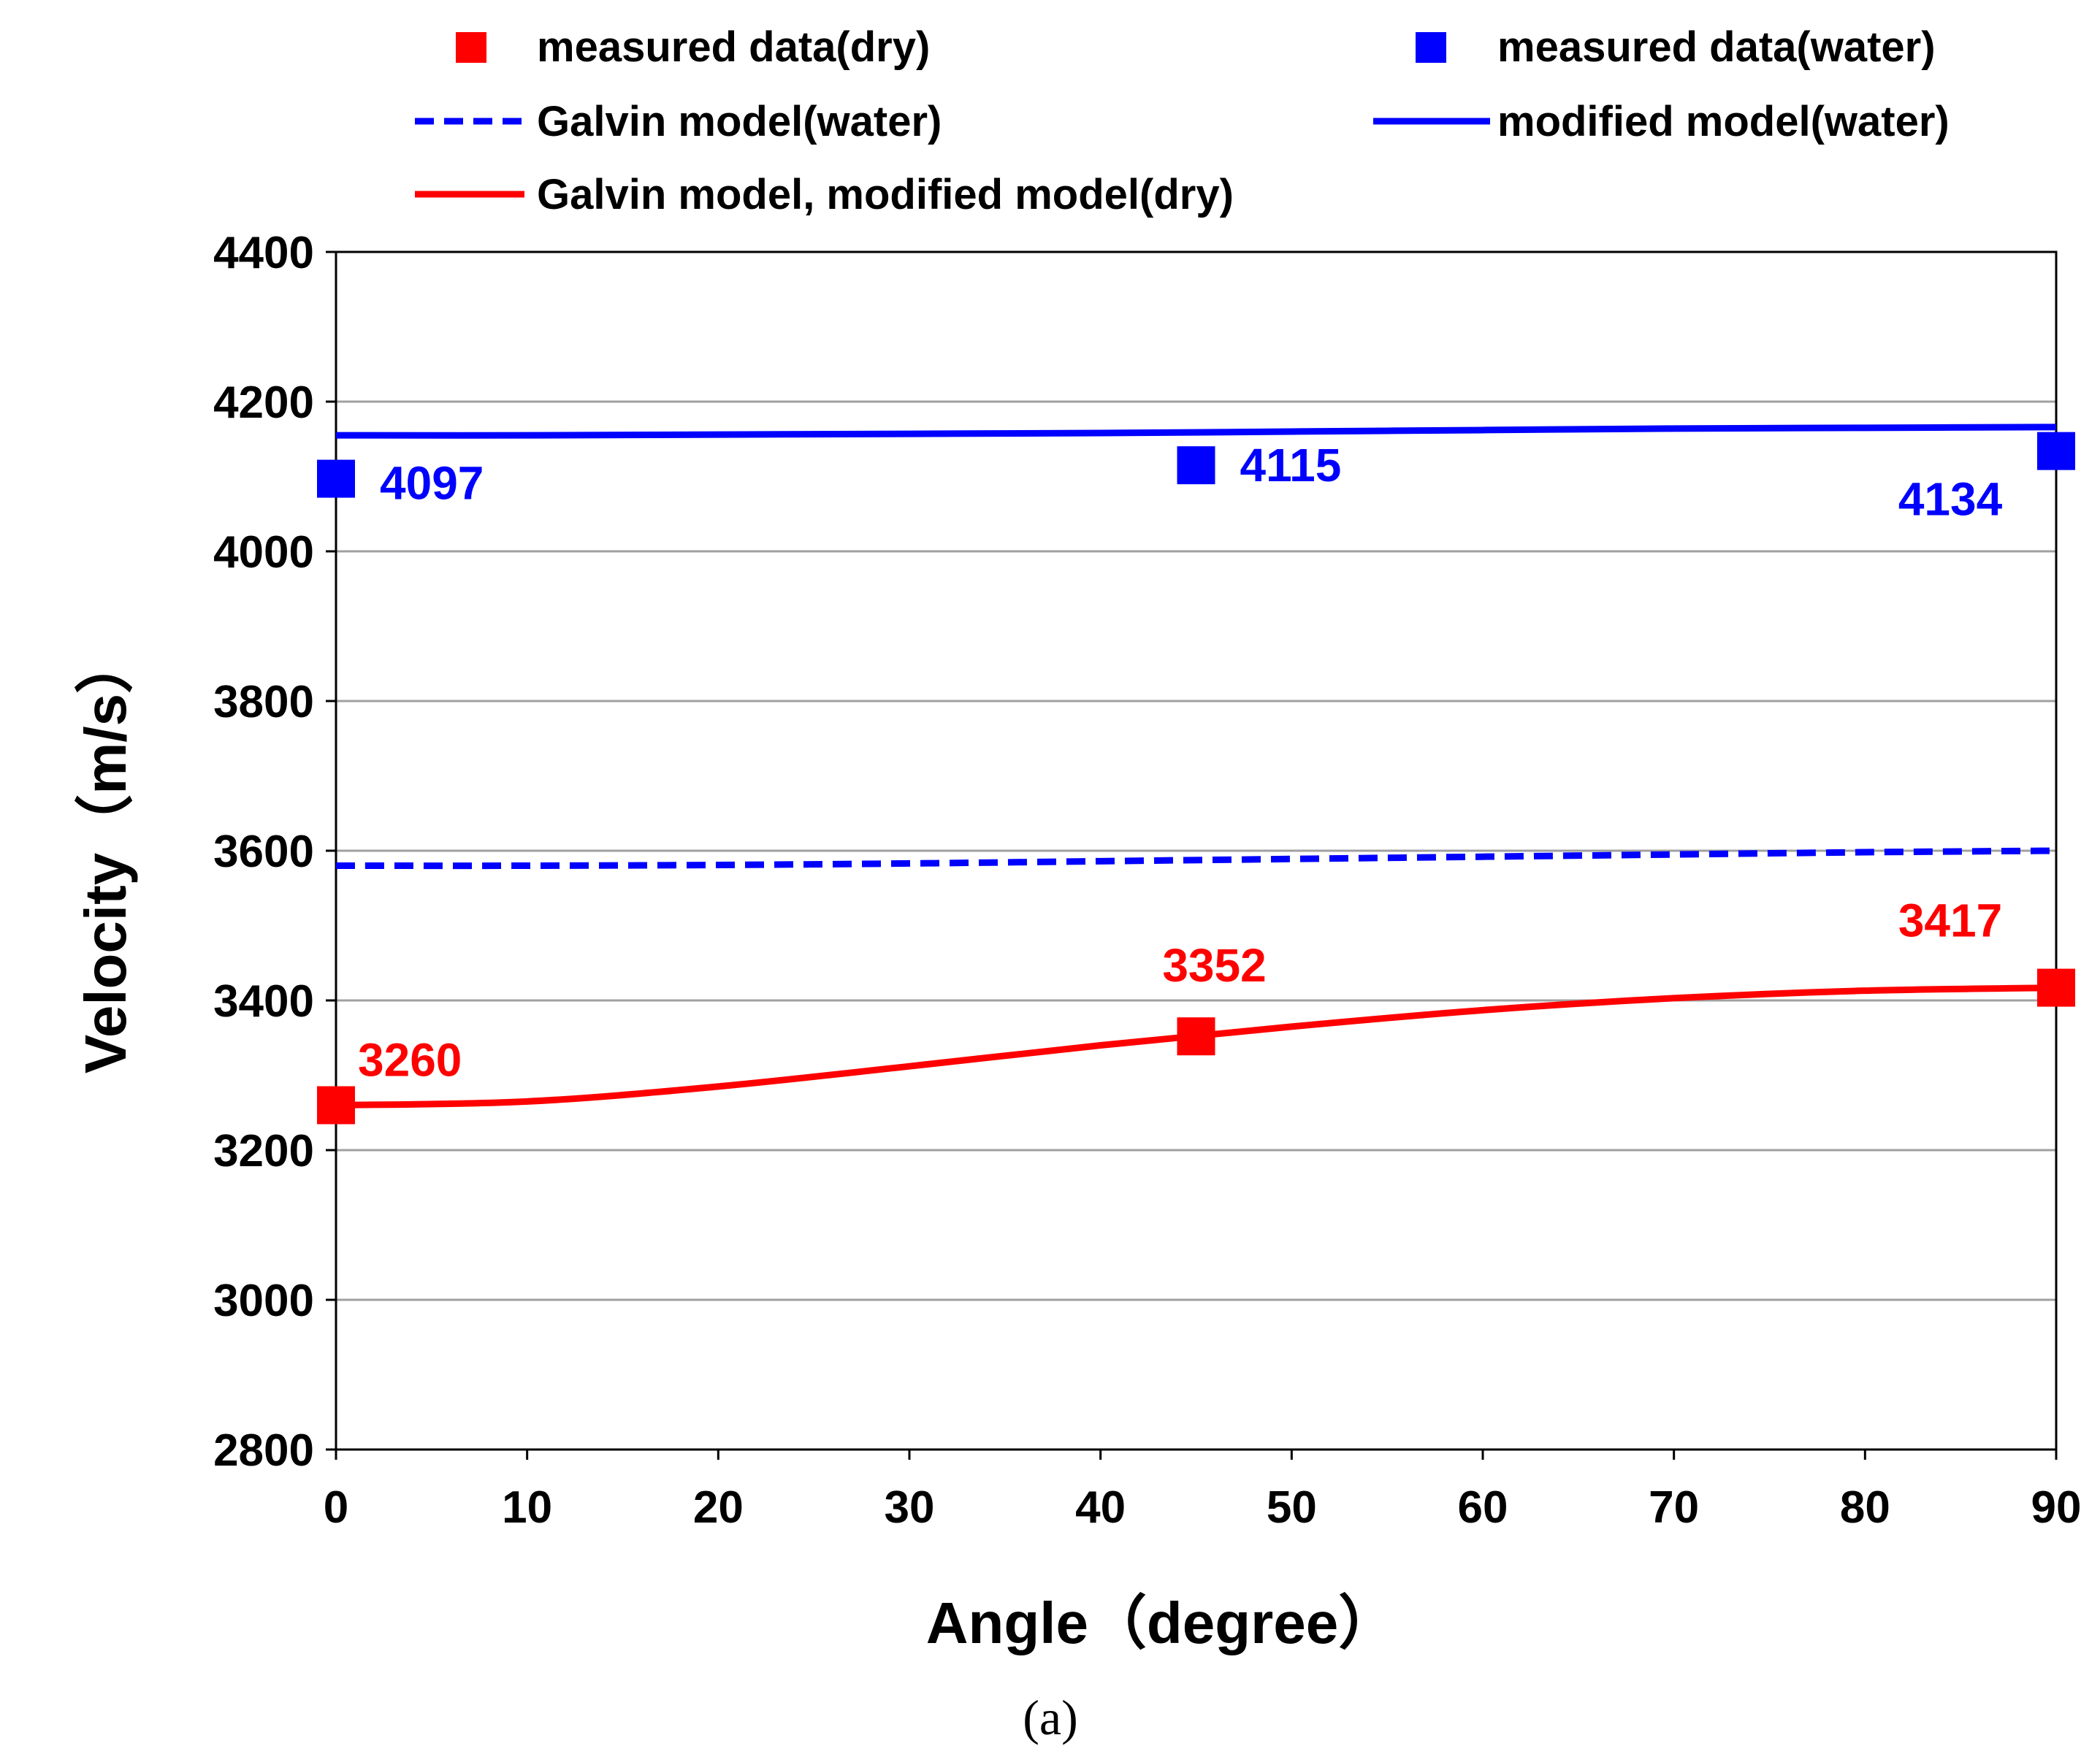 The width and height of the screenshot is (2100, 1746). I want to click on y-axis-title: Velocity（m/s）, so click(106, 854).